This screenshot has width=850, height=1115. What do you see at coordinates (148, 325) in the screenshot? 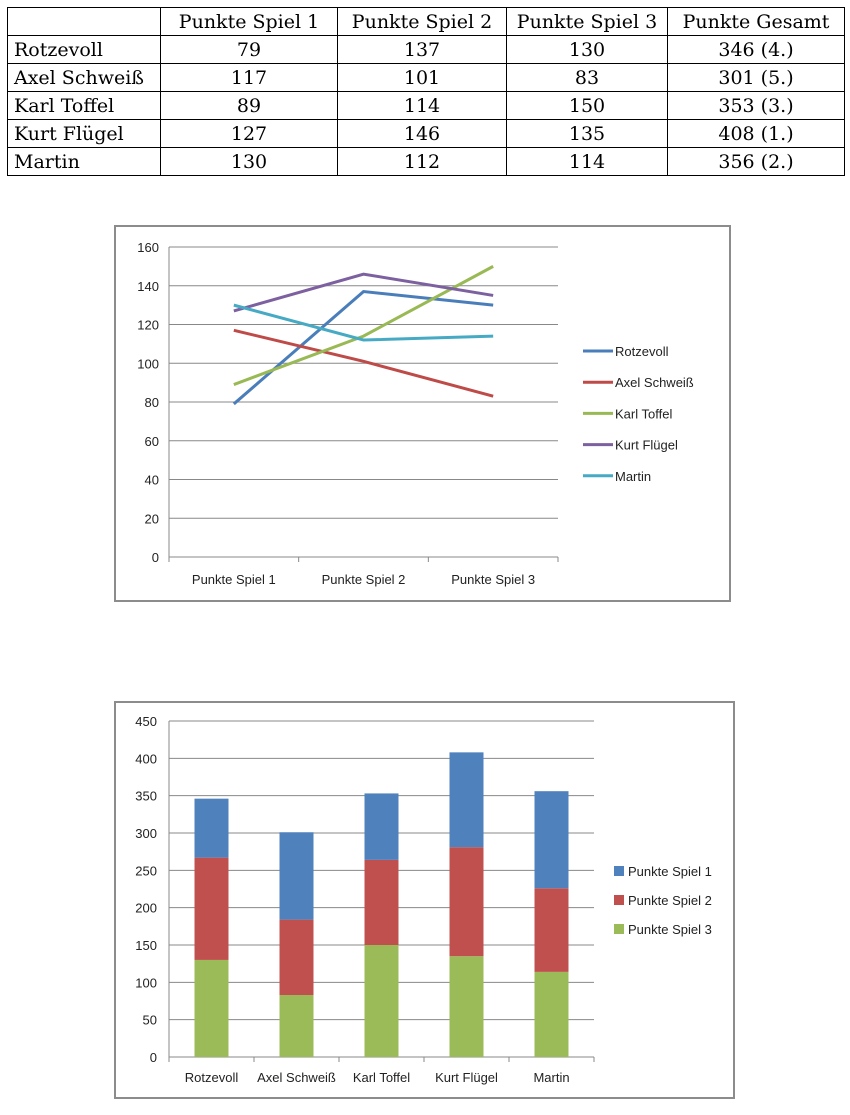
I see `y-tick-label: 120` at bounding box center [148, 325].